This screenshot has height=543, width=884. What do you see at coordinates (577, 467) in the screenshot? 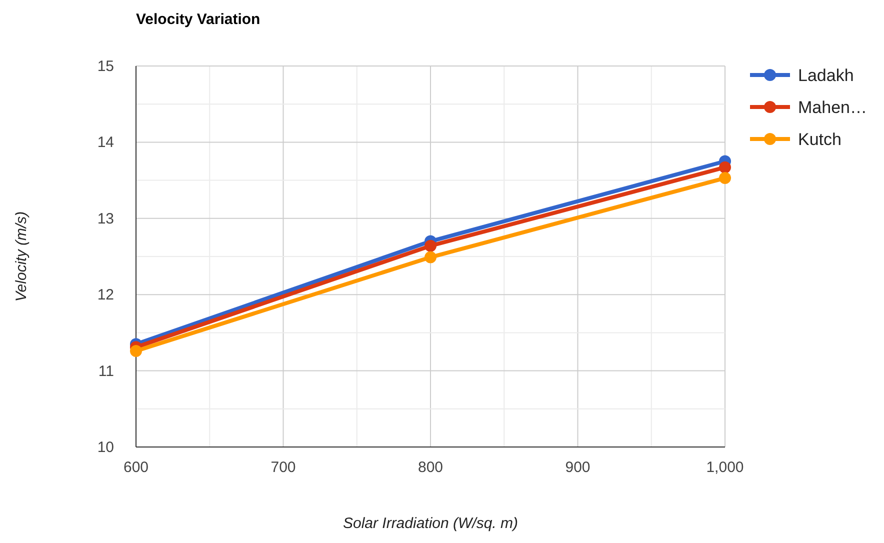
I see `x-tick-label: 900` at bounding box center [577, 467].